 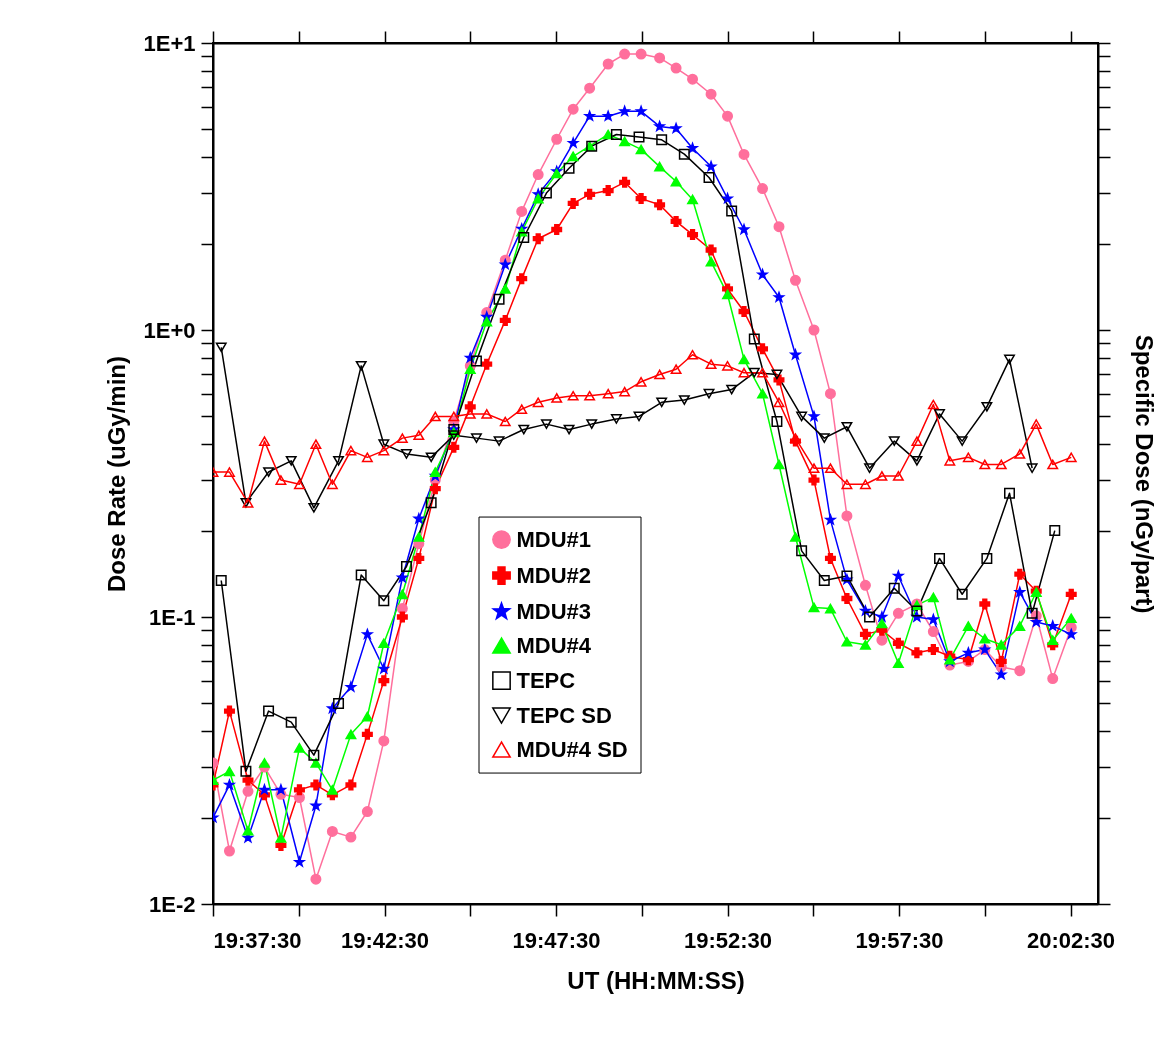 I want to click on y-tick-label: 1E-1, so click(x=172, y=617).